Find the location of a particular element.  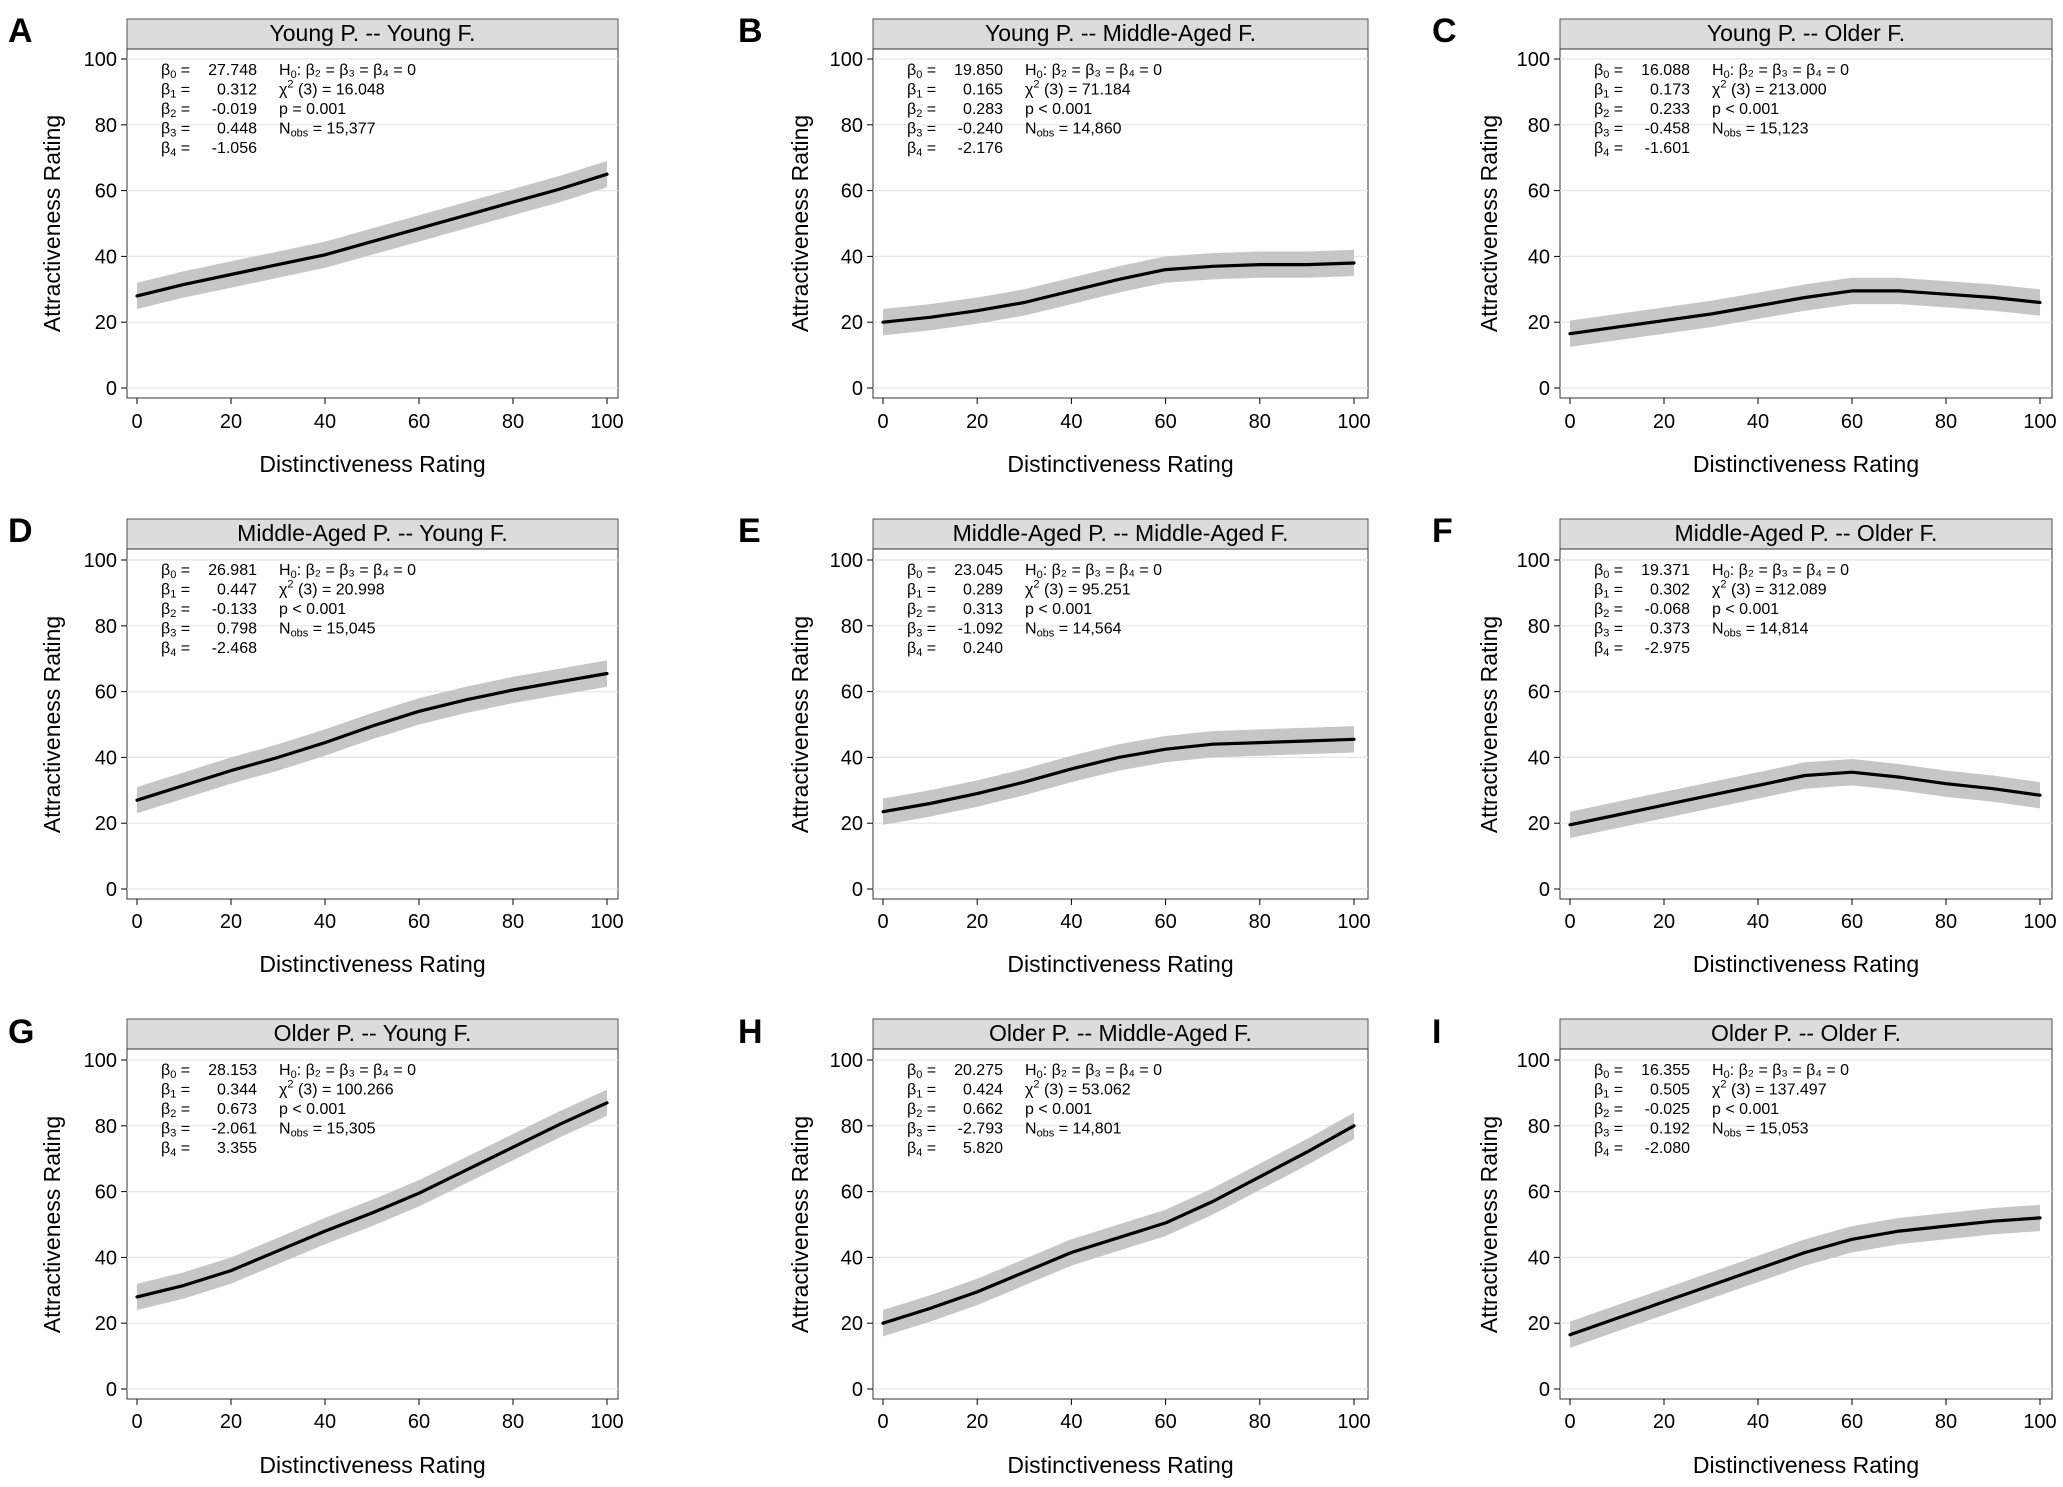

stat-beta-value-1: 0.344 is located at coordinates (237, 1090).